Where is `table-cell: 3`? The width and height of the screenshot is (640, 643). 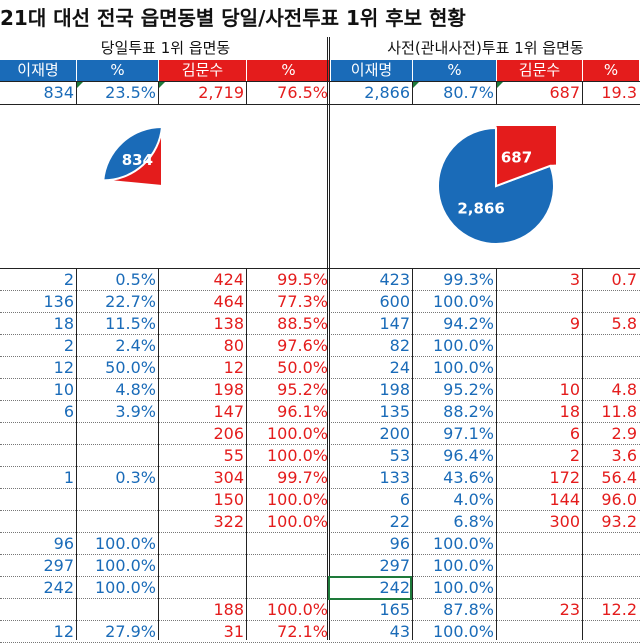
table-cell: 3 is located at coordinates (574, 279).